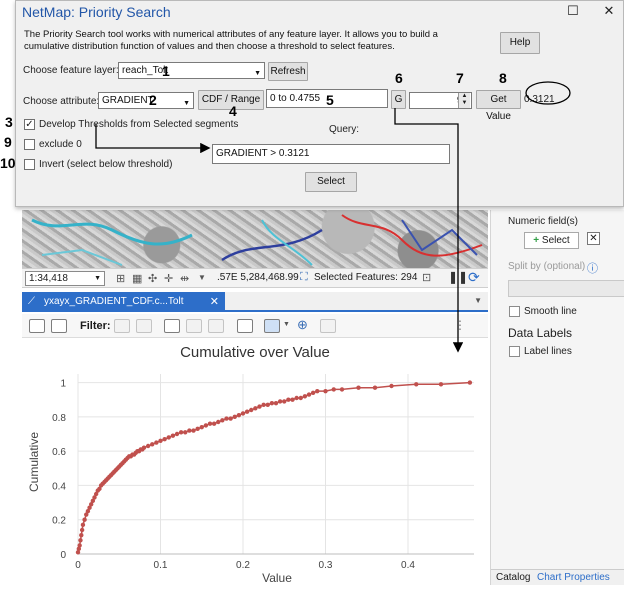 This screenshot has width=624, height=590. Describe the element at coordinates (328, 326) in the screenshot. I see `full-extent-icon` at that location.